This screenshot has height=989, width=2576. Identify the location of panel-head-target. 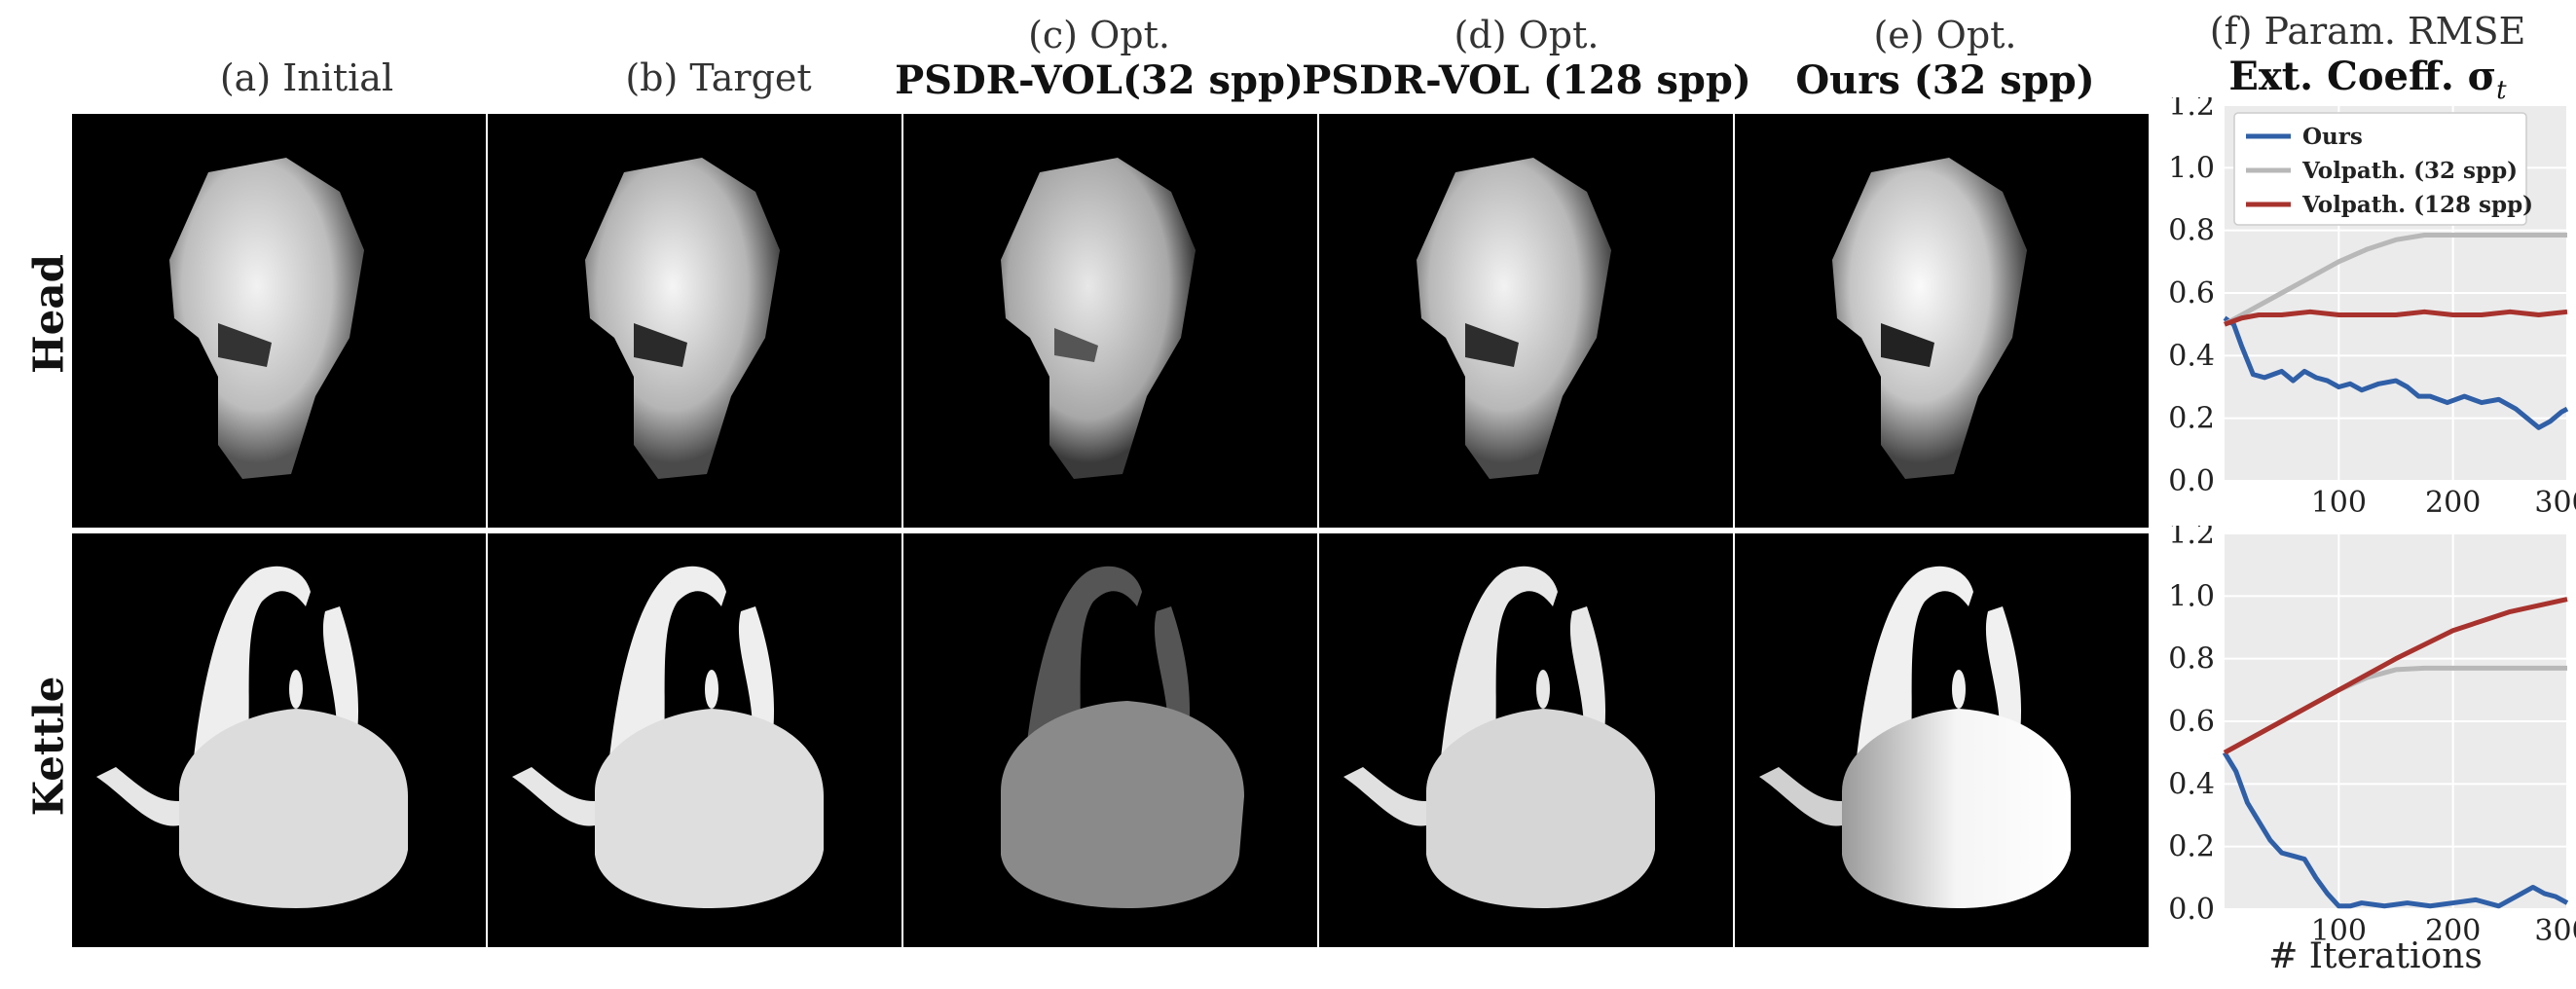
(695, 321).